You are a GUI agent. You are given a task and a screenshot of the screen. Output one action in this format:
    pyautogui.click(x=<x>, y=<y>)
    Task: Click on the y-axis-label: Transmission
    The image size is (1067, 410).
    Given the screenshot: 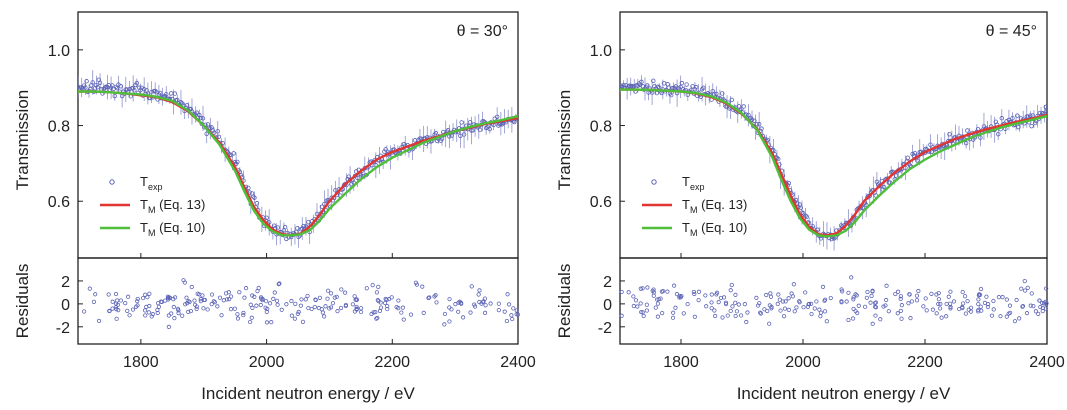 What is the action you would take?
    pyautogui.click(x=564, y=140)
    